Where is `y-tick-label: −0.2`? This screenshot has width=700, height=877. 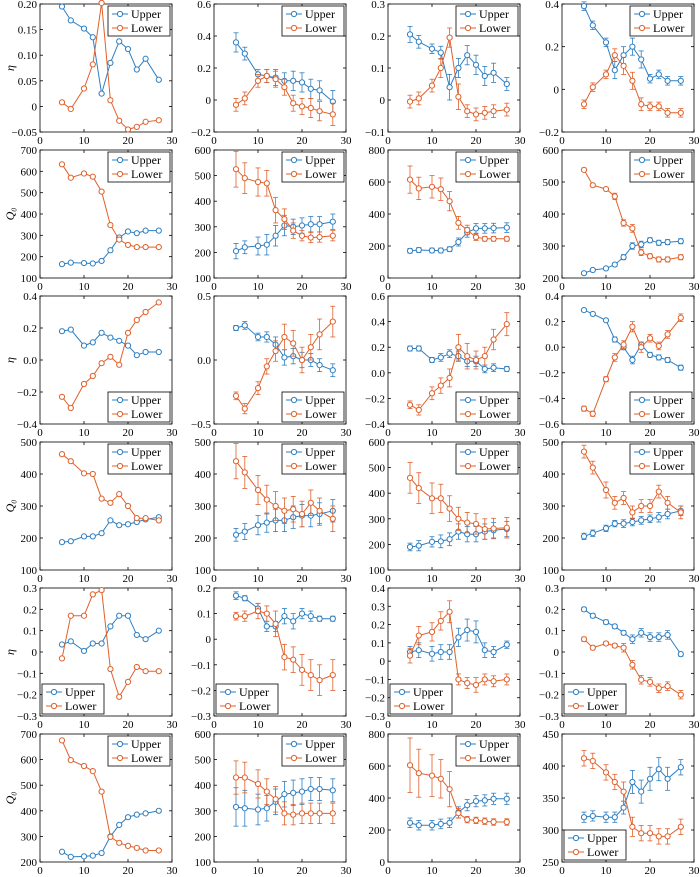 y-tick-label: −0.2 is located at coordinates (549, 696).